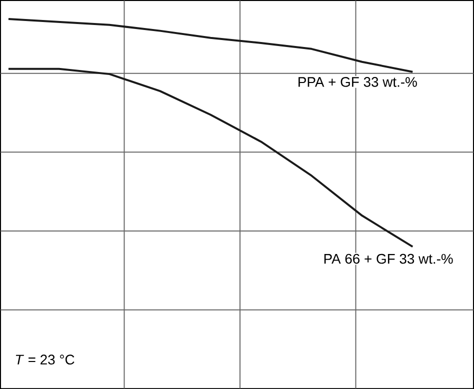 The width and height of the screenshot is (474, 389). I want to click on series-label: PA 66 + GF 33 wt.-%, so click(388, 259).